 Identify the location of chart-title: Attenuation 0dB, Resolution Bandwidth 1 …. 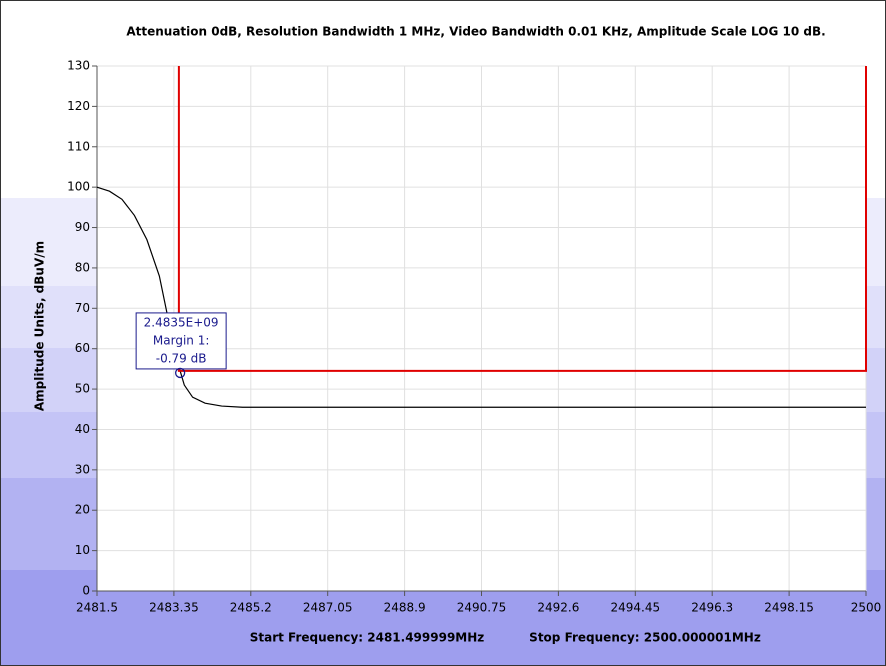
(475, 32).